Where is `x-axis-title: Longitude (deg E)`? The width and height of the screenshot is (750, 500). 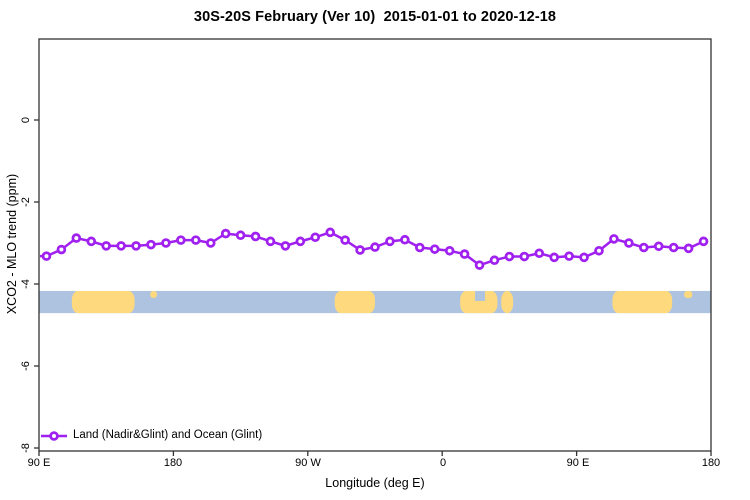
x-axis-title: Longitude (deg E) is located at coordinates (375, 483).